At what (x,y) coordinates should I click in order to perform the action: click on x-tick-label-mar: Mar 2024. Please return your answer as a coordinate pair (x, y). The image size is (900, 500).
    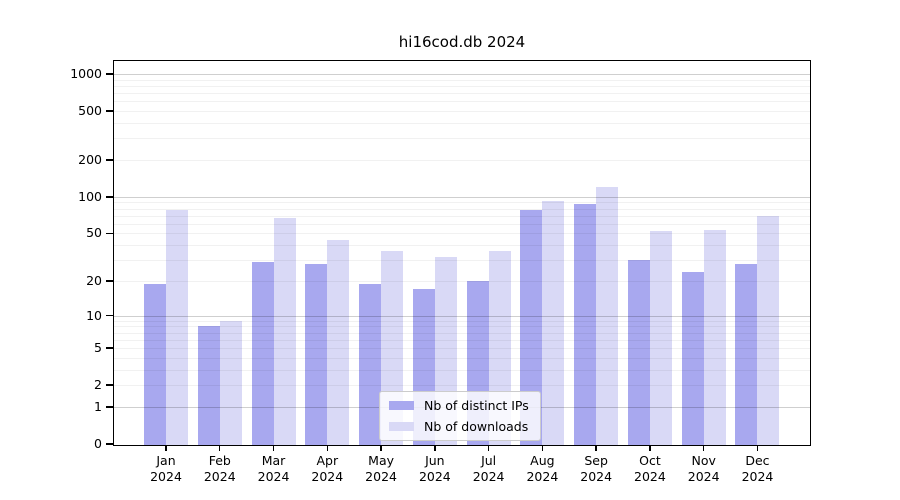
    Looking at the image, I should click on (274, 468).